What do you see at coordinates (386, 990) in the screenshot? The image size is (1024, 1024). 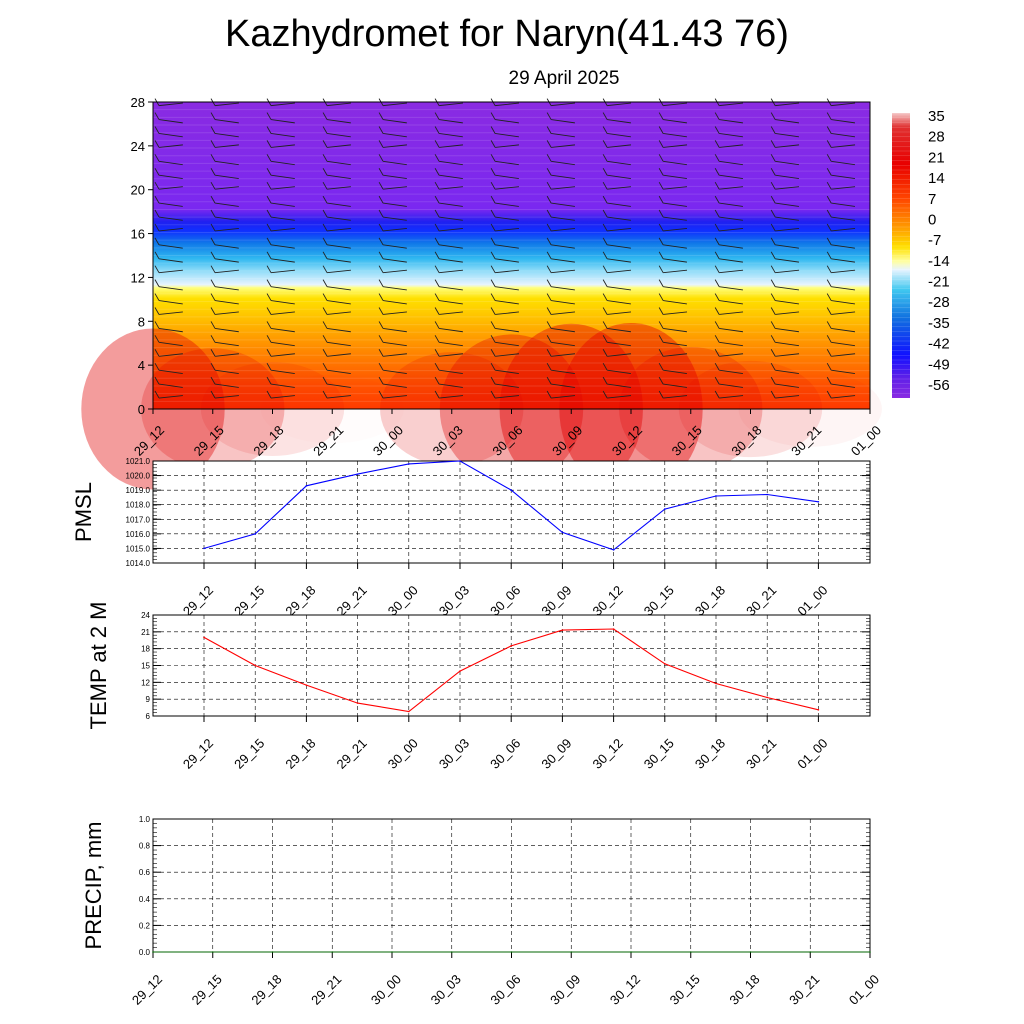 I see `x-tick-label: 30_00` at bounding box center [386, 990].